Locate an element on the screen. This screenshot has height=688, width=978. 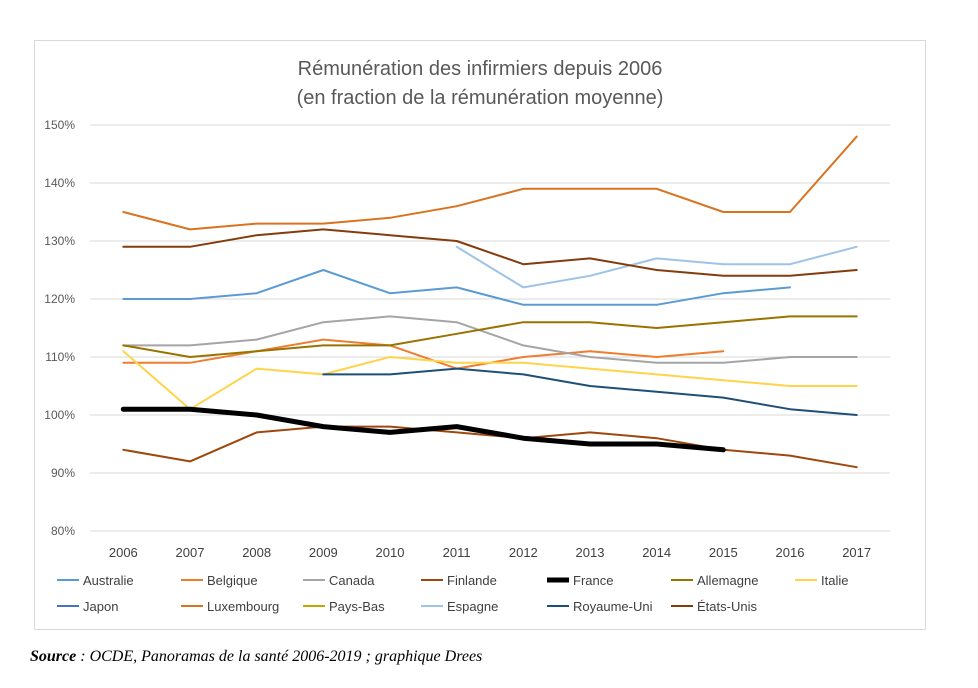
x-tick-label: 2016 is located at coordinates (790, 552).